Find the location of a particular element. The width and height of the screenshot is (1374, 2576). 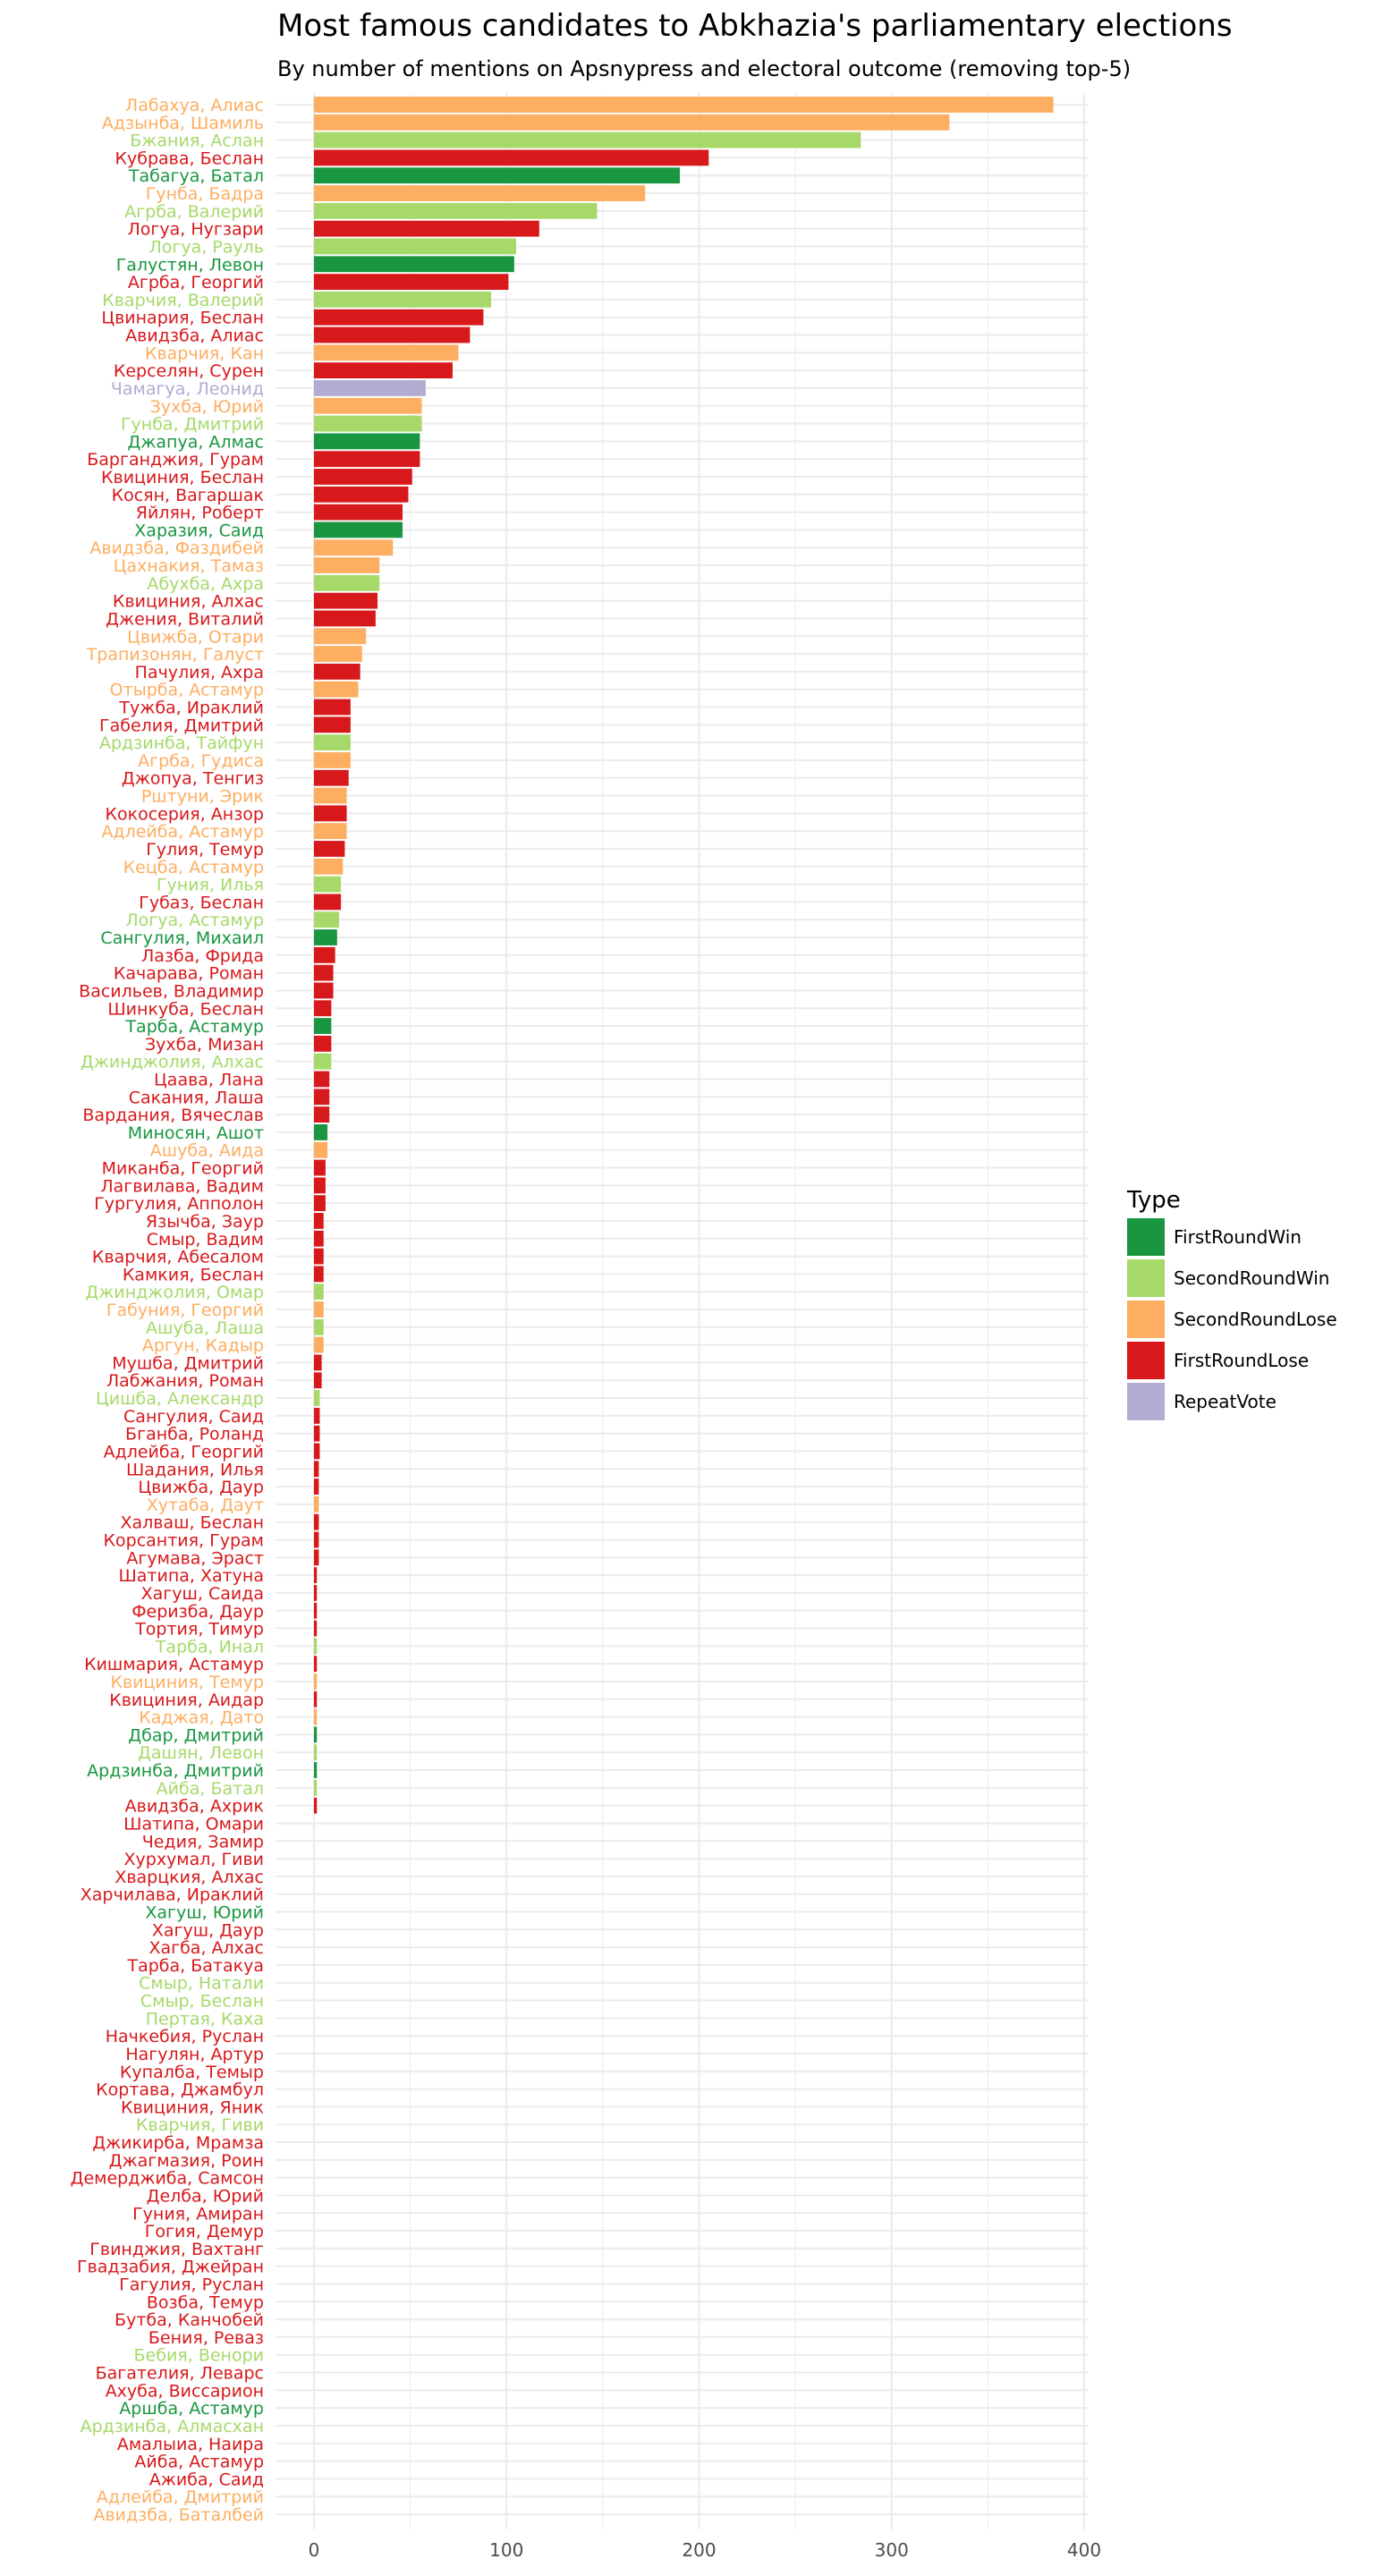

y-tick-label: Корсантия, Гурам is located at coordinates (184, 1541).